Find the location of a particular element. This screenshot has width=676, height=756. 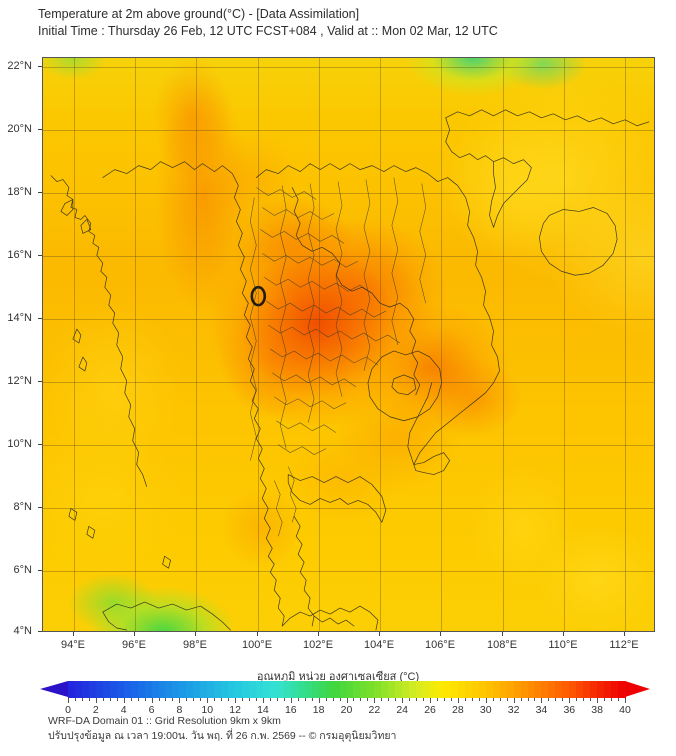

station-marker is located at coordinates (258, 296).